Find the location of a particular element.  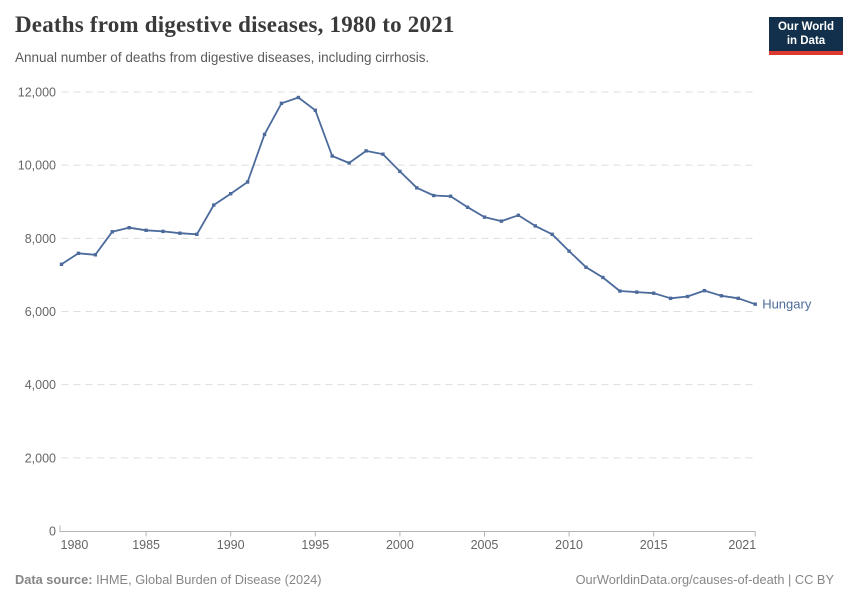

y-tick-label: 0 is located at coordinates (52, 532).